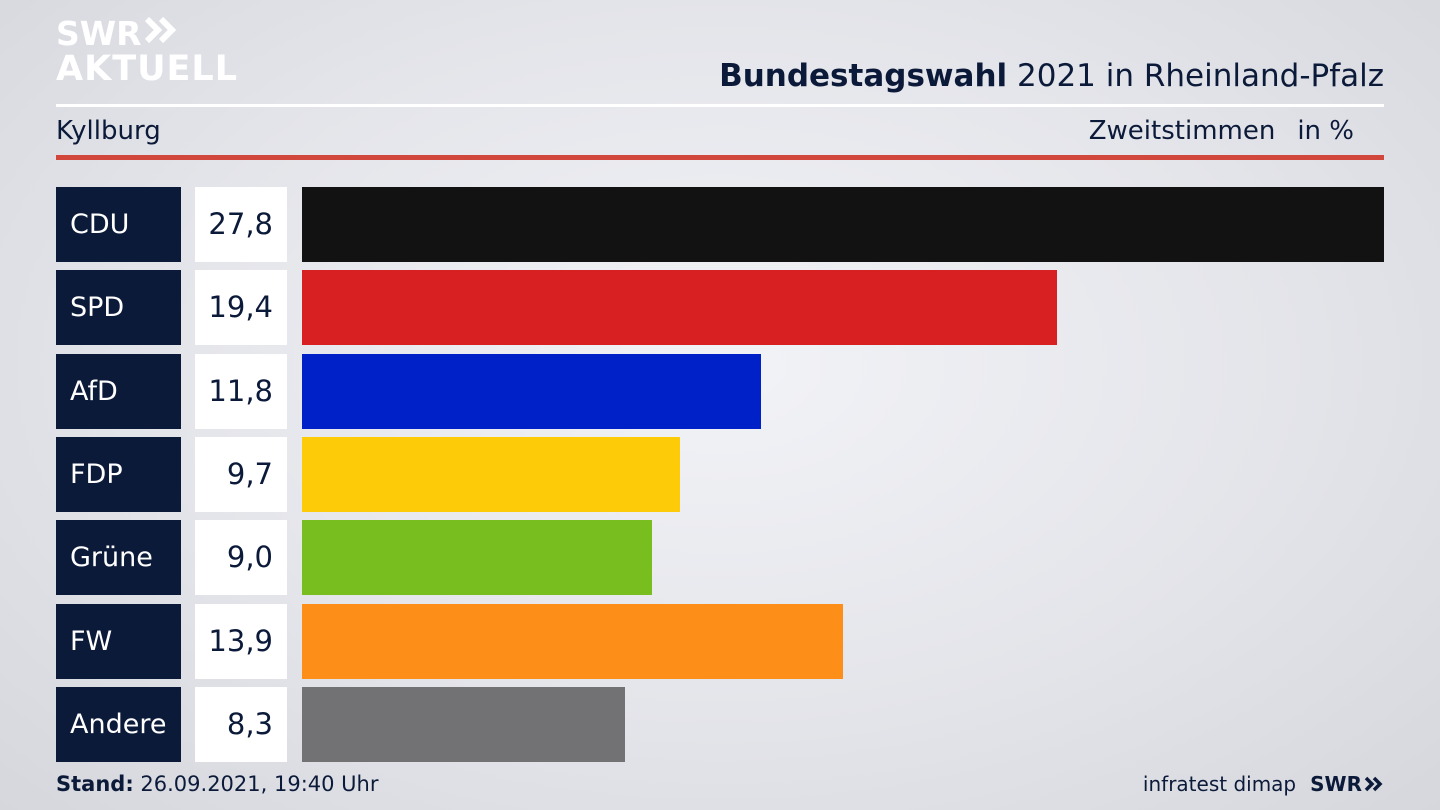 Image resolution: width=1440 pixels, height=810 pixels. Describe the element at coordinates (118, 724) in the screenshot. I see `party-label: Andere` at that location.